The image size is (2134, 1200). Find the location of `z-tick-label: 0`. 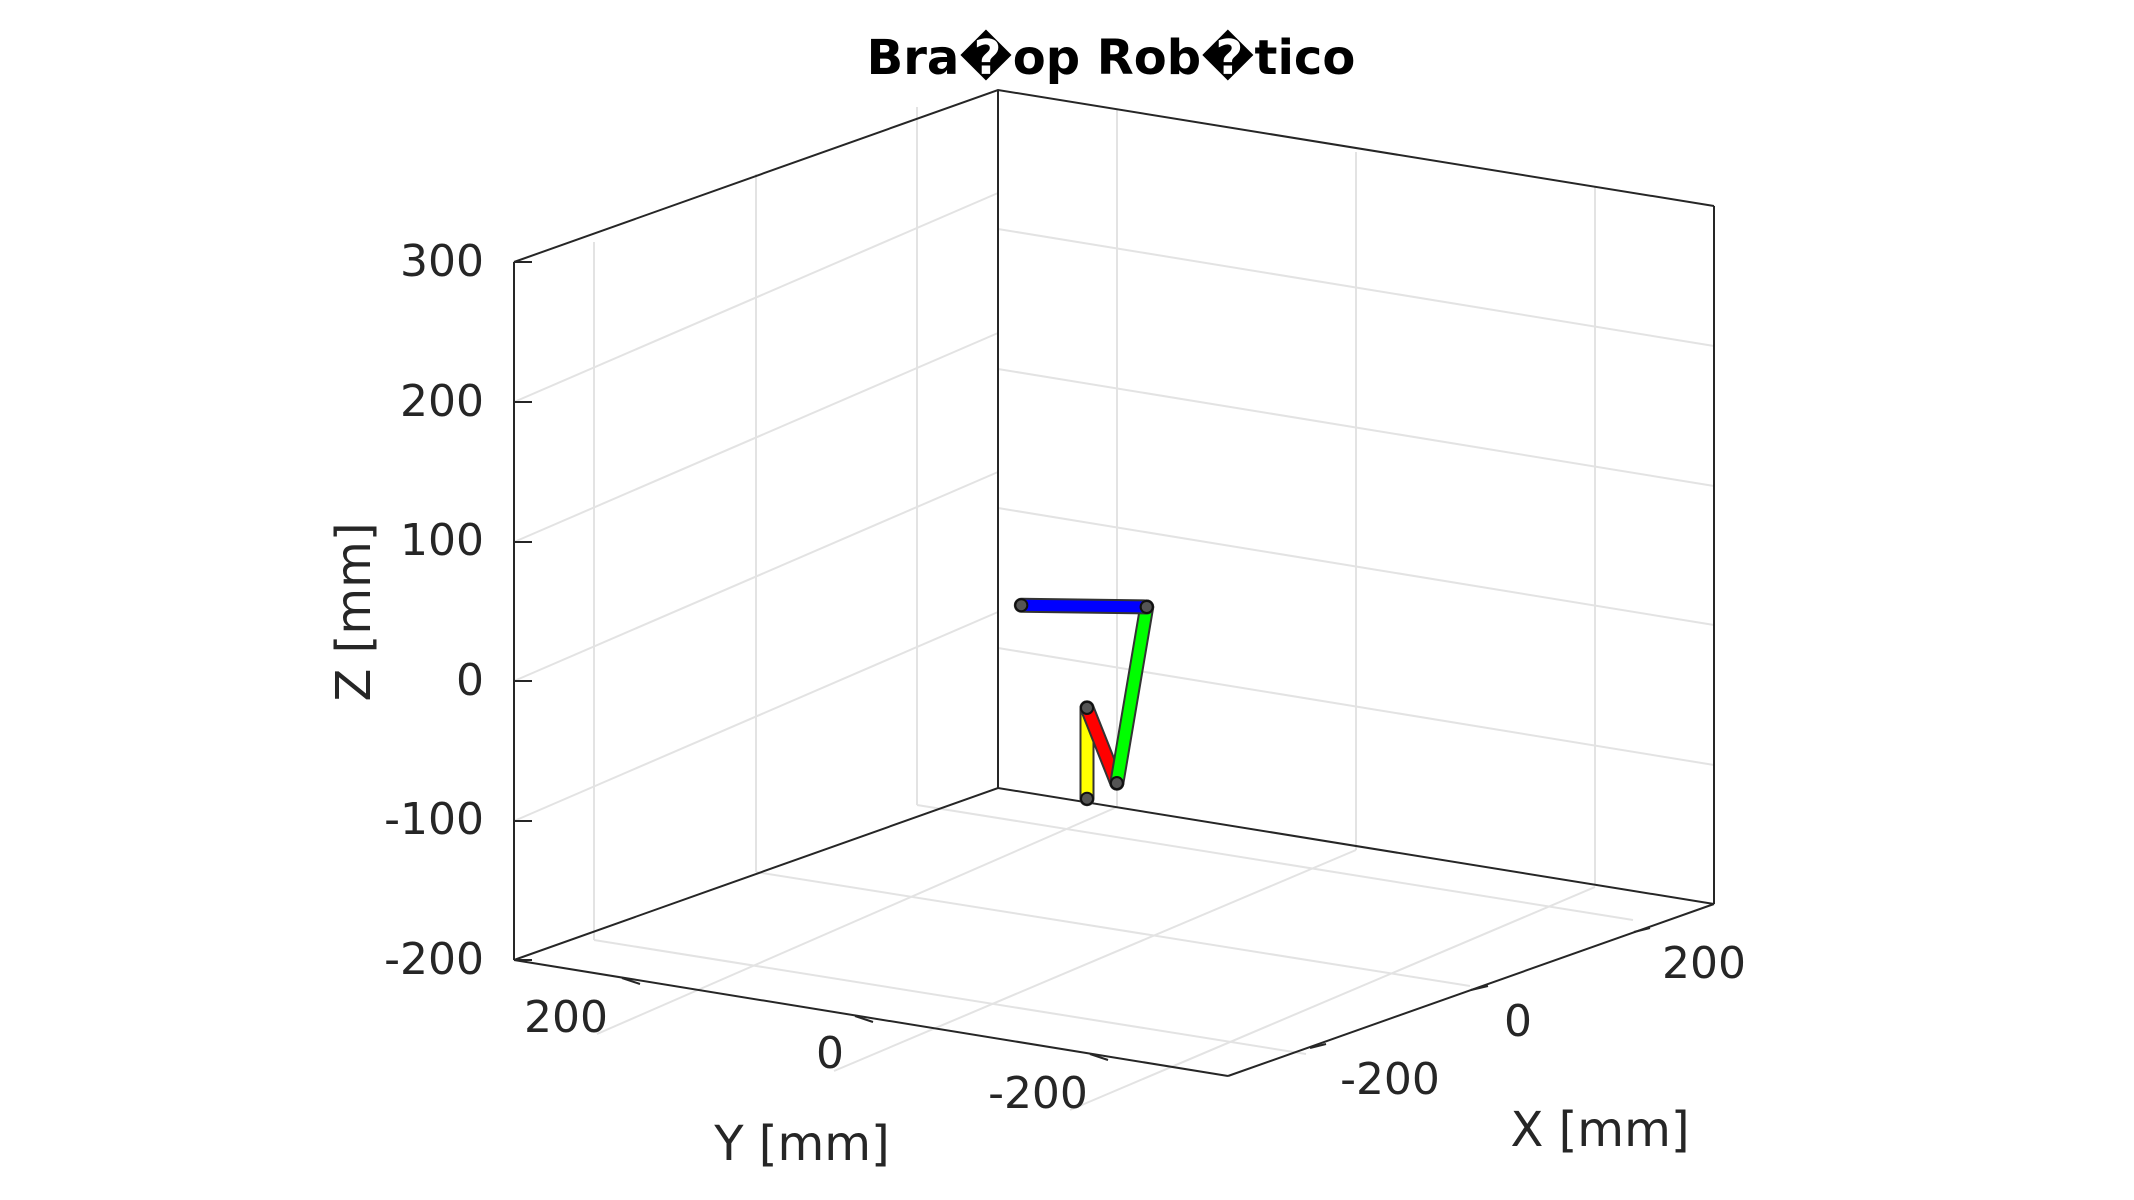

z-tick-label: 0 is located at coordinates (470, 680).